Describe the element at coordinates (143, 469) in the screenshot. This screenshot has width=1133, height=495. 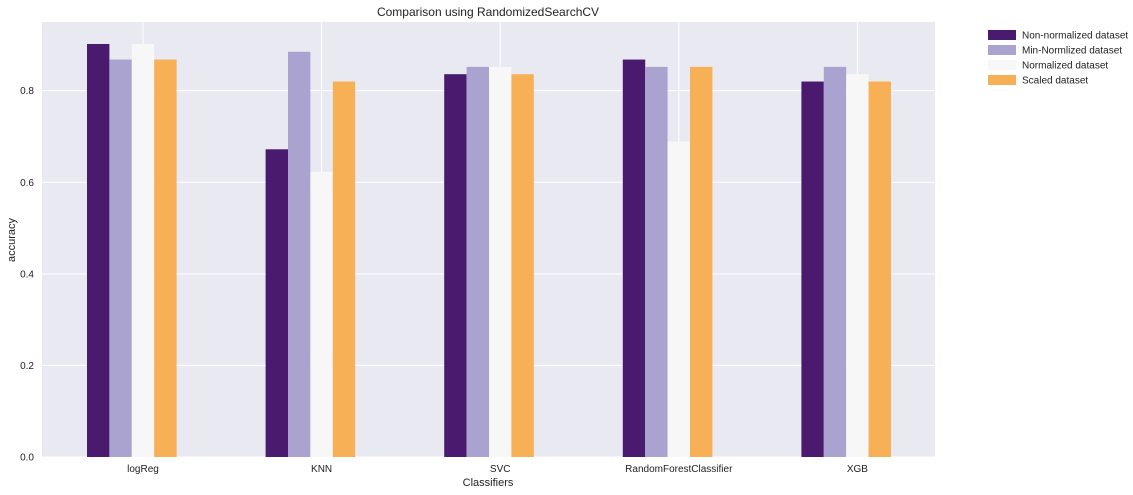
I see `x-tick-label: logReg` at that location.